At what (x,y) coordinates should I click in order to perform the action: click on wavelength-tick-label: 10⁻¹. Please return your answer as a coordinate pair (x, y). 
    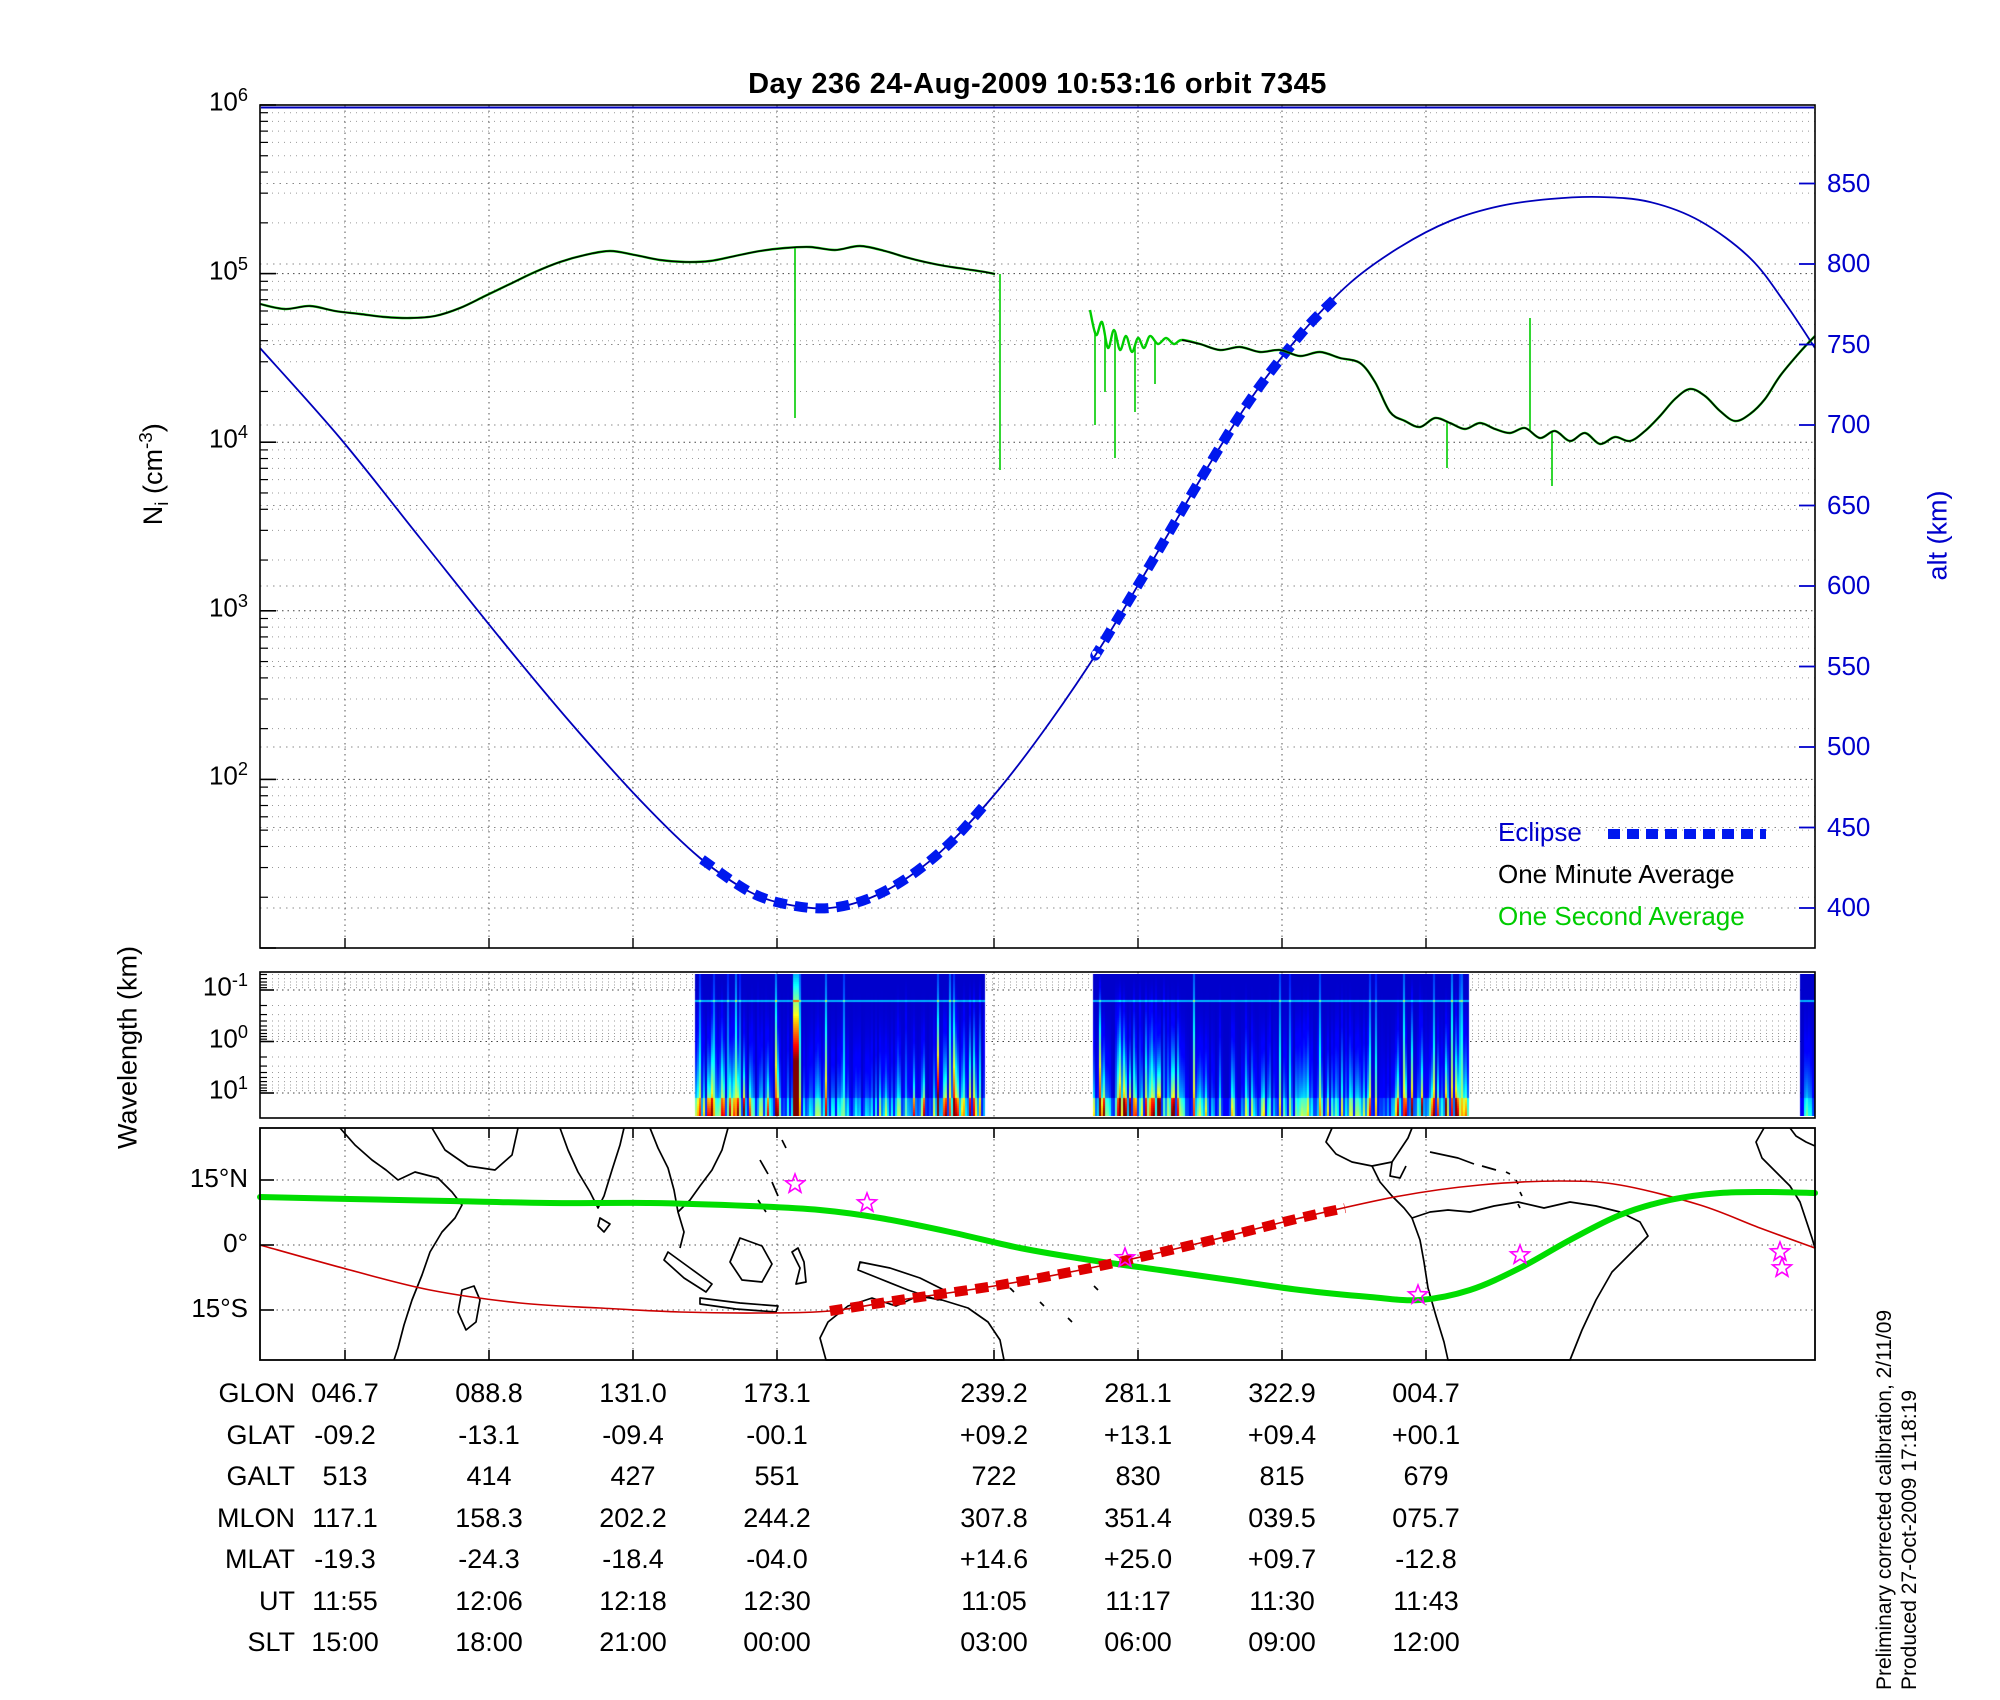
    Looking at the image, I should click on (225, 986).